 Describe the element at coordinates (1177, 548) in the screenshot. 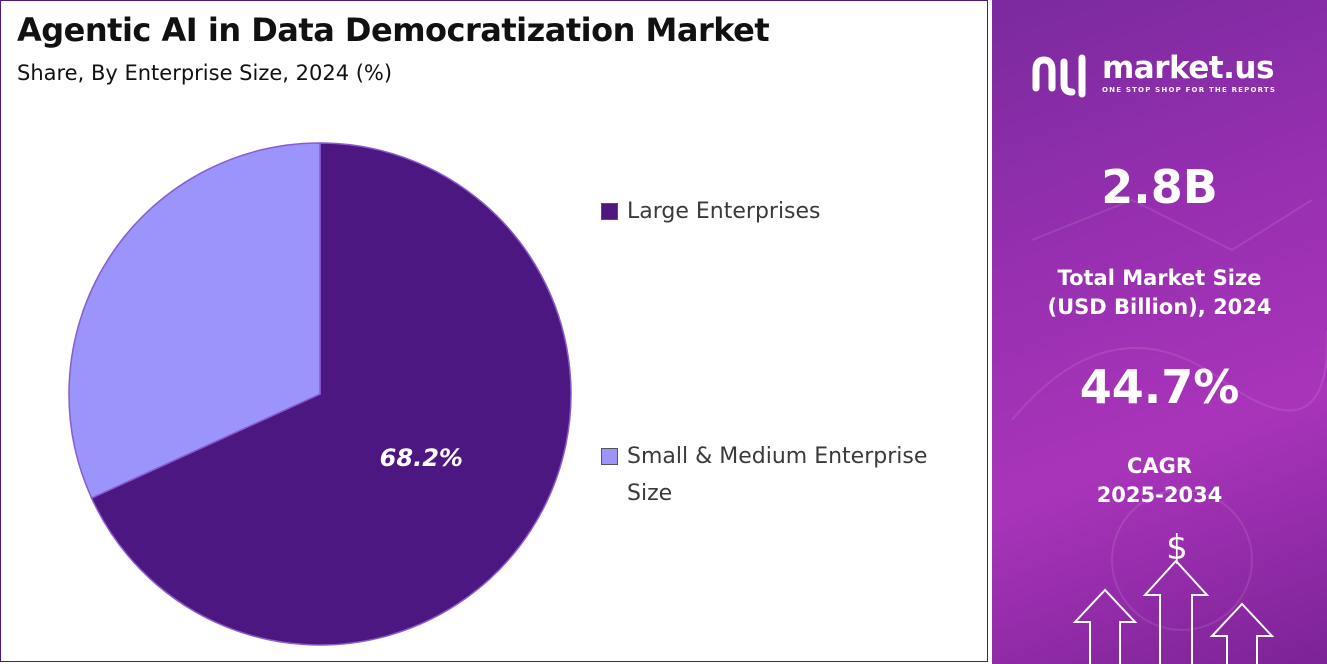

I see `dollar-icon: $` at that location.